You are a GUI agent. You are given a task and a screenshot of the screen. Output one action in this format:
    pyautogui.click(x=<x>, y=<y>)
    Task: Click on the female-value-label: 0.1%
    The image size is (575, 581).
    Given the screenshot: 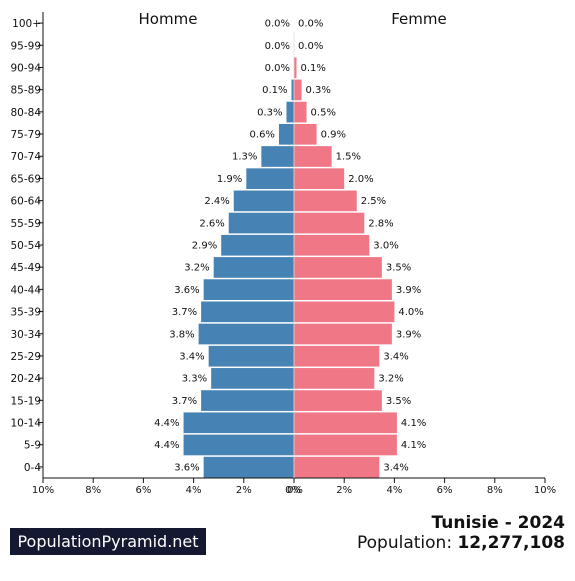 What is the action you would take?
    pyautogui.click(x=313, y=68)
    